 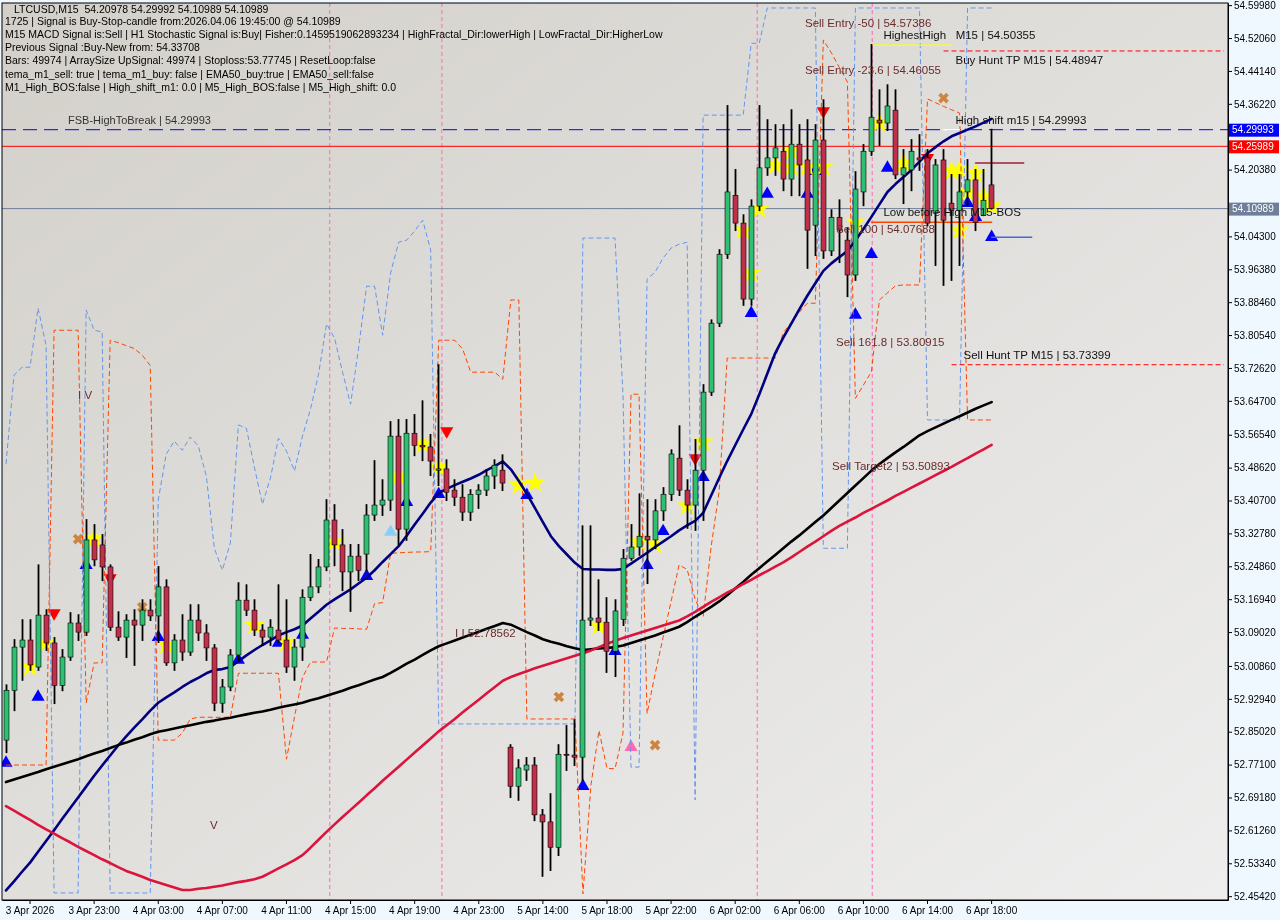 I want to click on y-tick-label: 53.72620, so click(x=1255, y=368).